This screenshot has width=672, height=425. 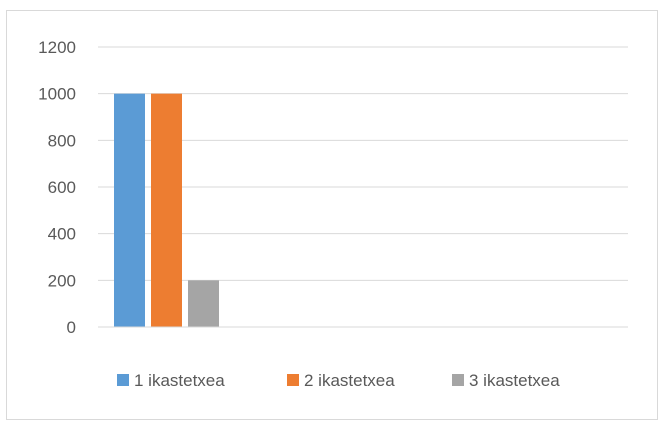 I want to click on legend-label: 3 ikastetxea, so click(x=514, y=380).